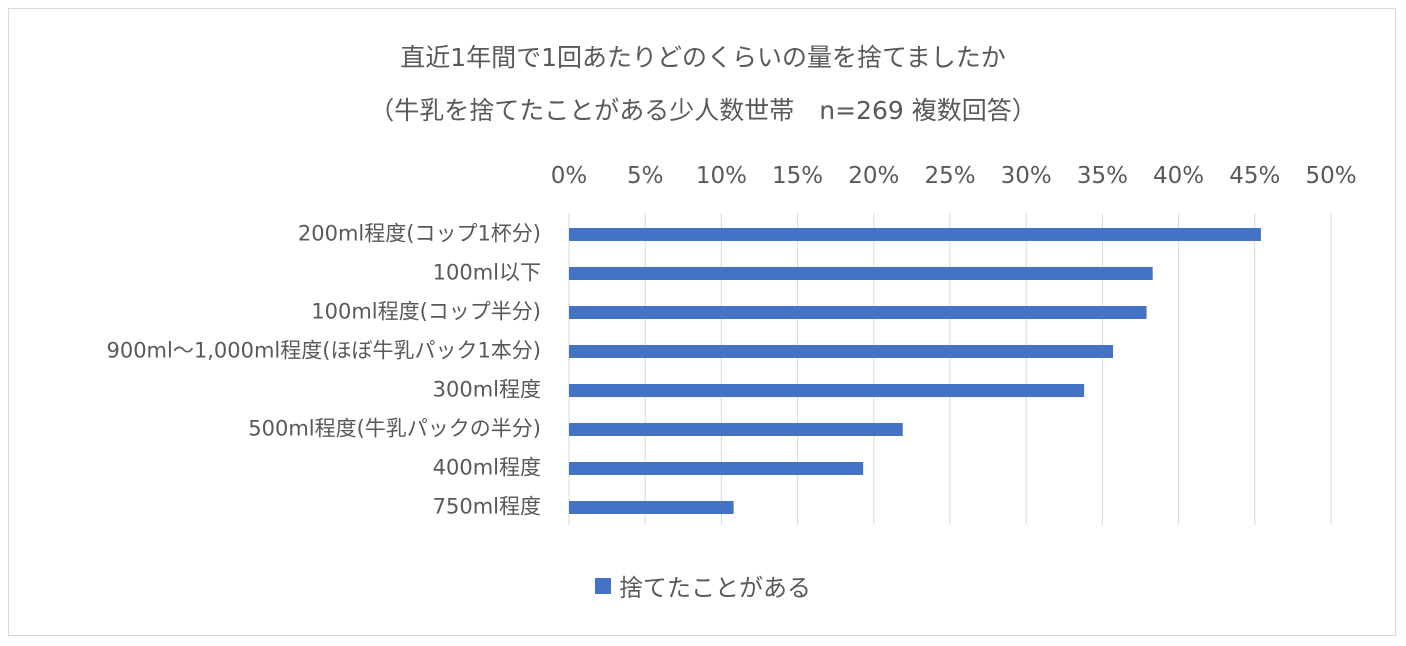  Describe the element at coordinates (426, 312) in the screenshot. I see `category-label: 100ml程度(コップ半分)` at that location.